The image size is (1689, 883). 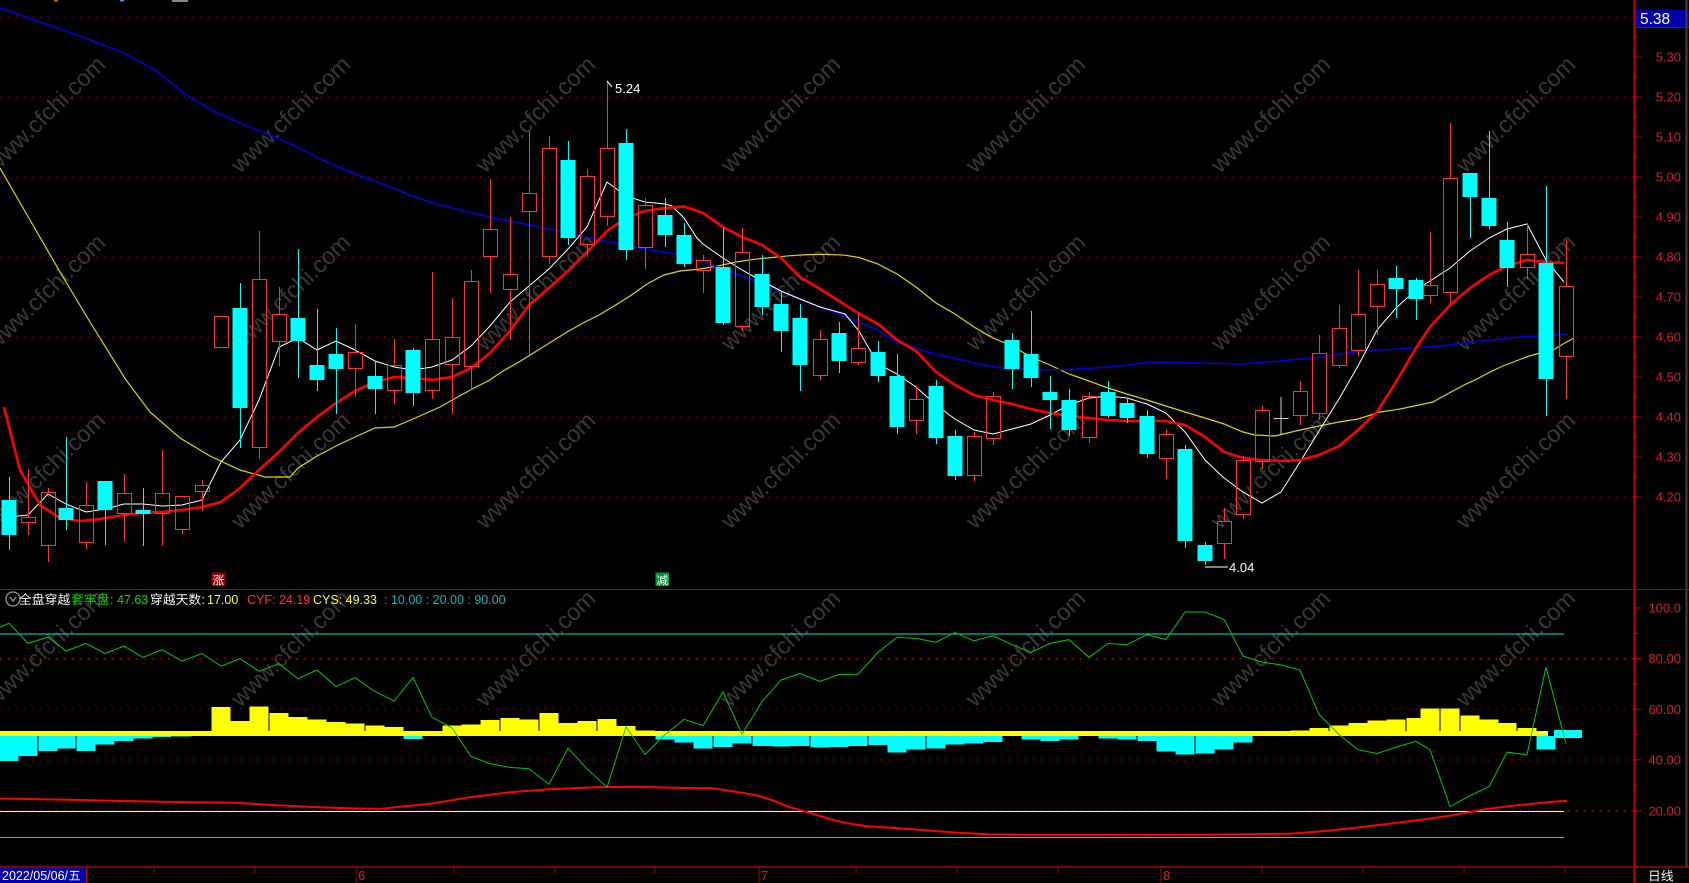 I want to click on svg-text: 4.30, so click(x=1668, y=457).